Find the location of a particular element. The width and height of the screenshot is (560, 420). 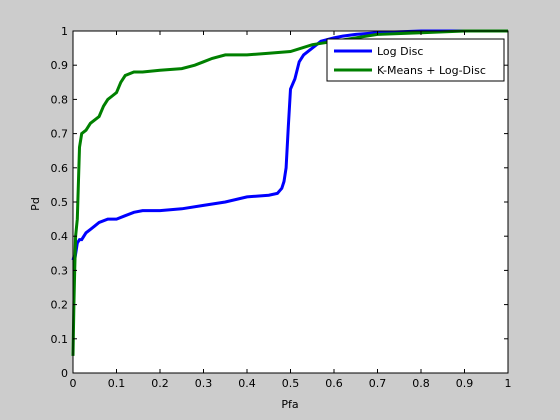

legend-label-kmeans-log-disc: K-Means + Log-Disc is located at coordinates (431, 70).